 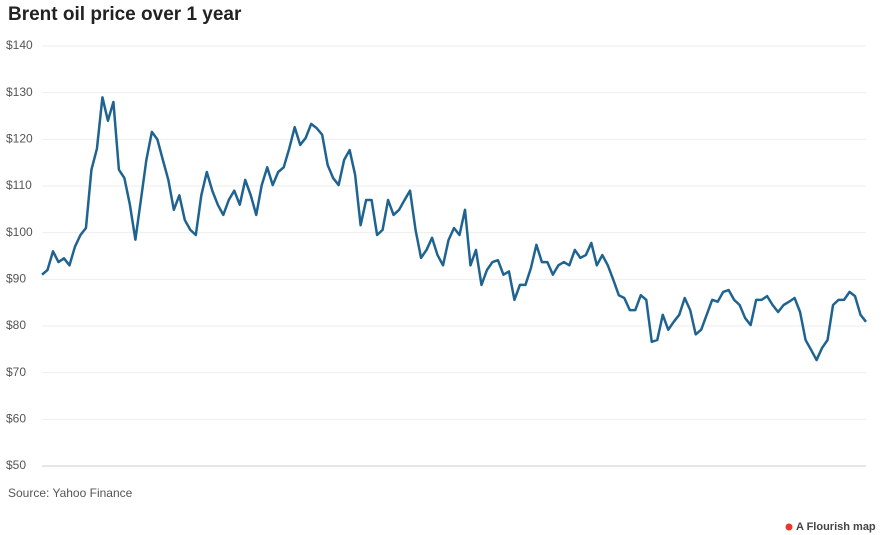 I want to click on y-tick-label: $50, so click(x=16, y=465).